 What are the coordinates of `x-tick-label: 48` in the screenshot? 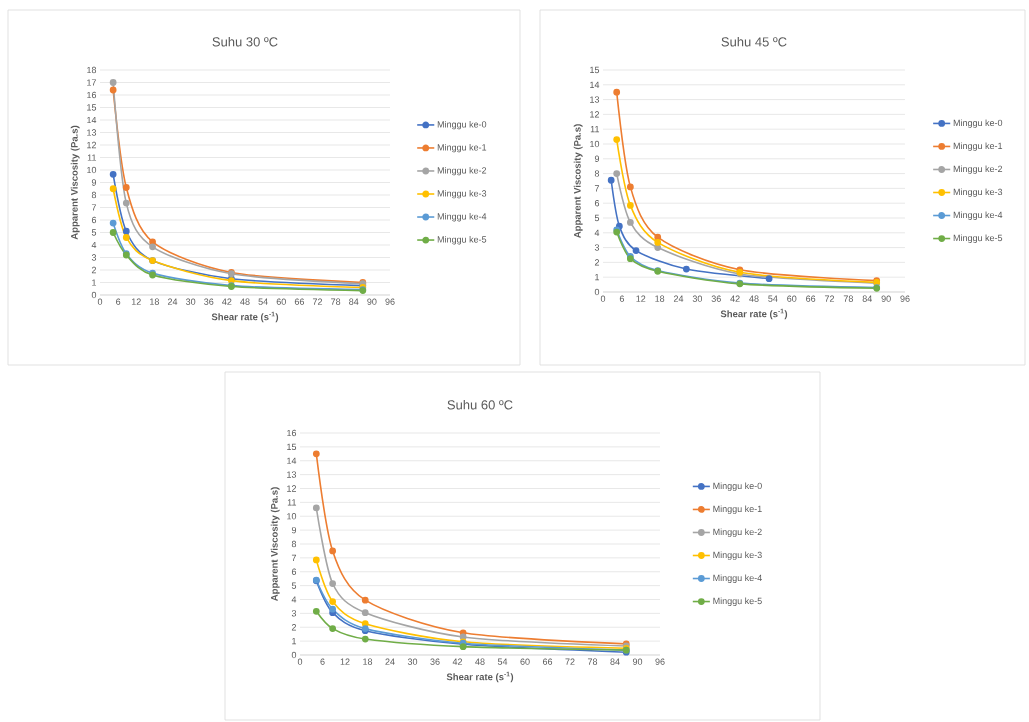 It's located at (245, 301).